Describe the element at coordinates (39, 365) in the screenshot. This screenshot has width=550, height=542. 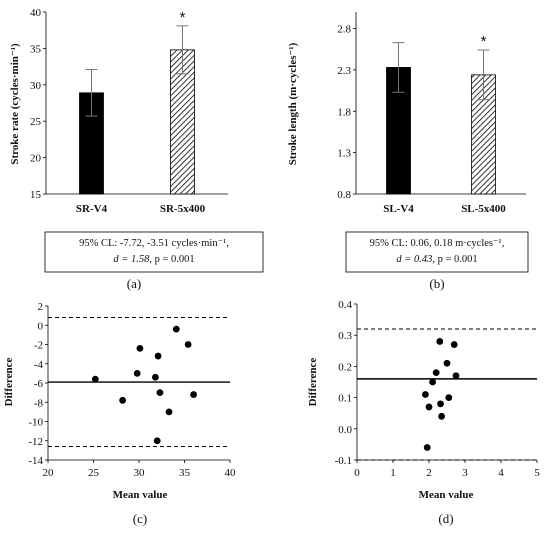
I see `y-tick-label: -4` at that location.